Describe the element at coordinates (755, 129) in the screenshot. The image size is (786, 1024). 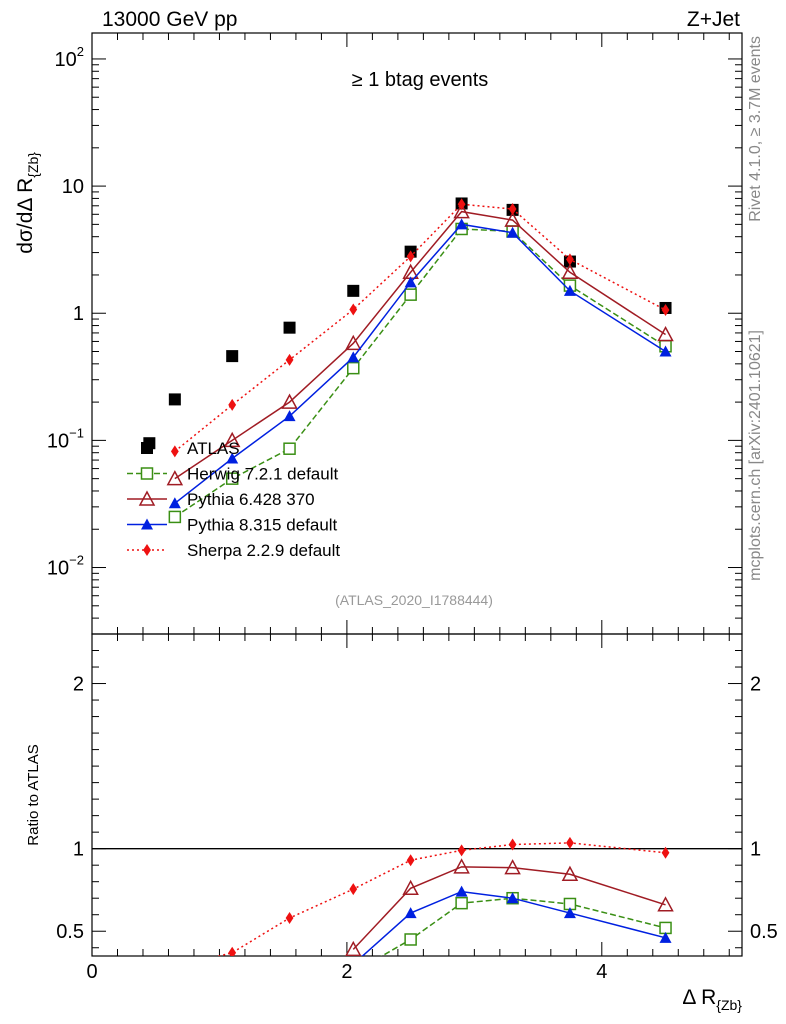
I see `rivet-version-label: Rivet 4.1.0, ≥ 3.7M events` at that location.